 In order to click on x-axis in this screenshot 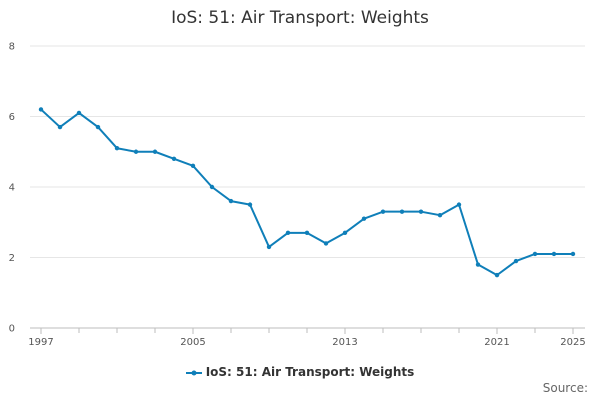, I will do `click(307, 330)`.